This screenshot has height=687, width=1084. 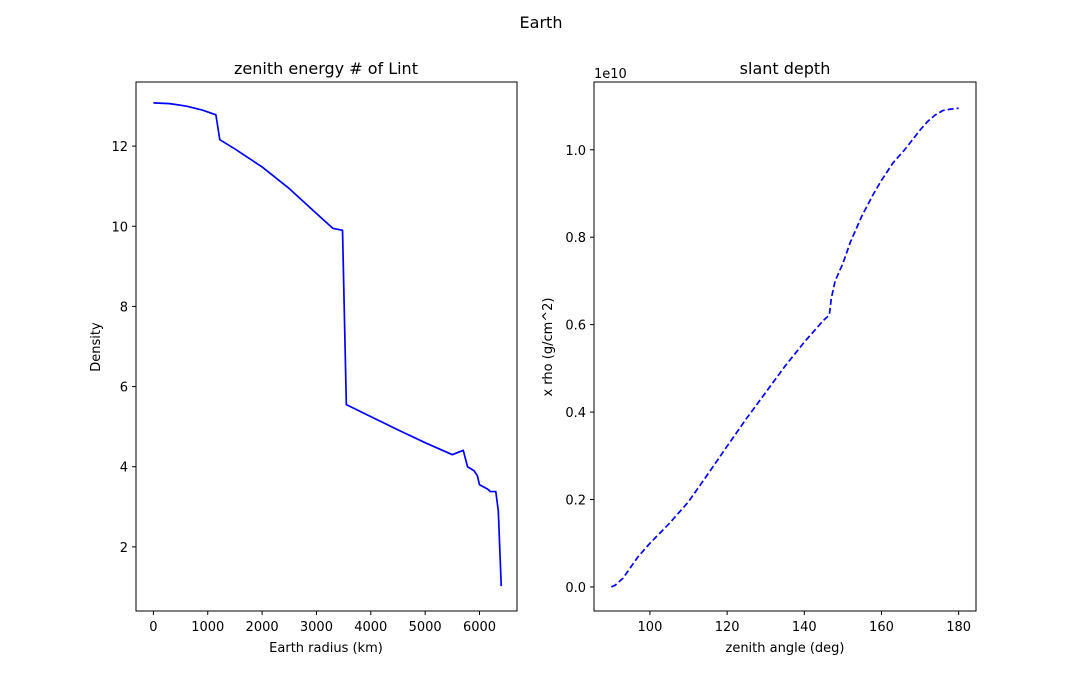 I want to click on right-offset-text: 1e10, so click(x=610, y=74).